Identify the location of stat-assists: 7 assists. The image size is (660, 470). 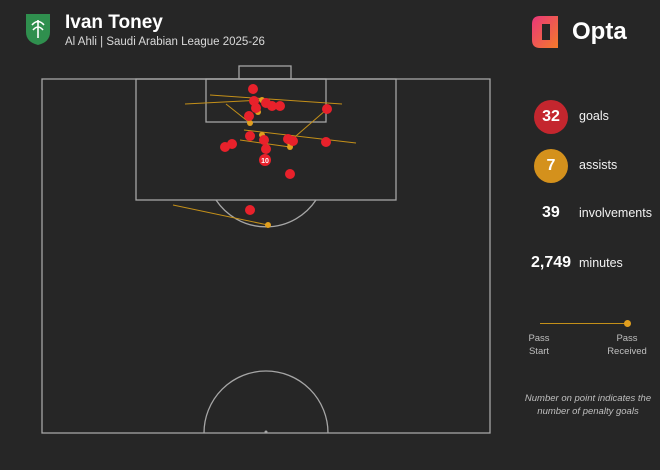
(590, 166).